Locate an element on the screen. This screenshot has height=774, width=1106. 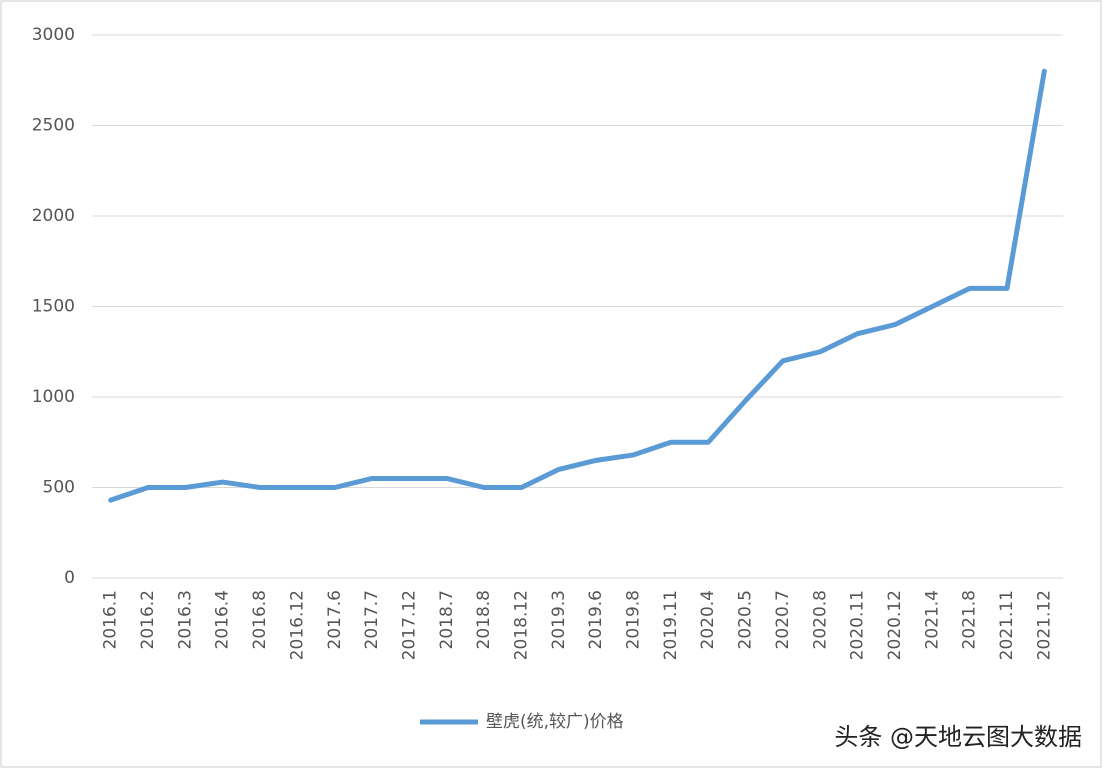
x-tick-label: 2021.8 is located at coordinates (970, 619).